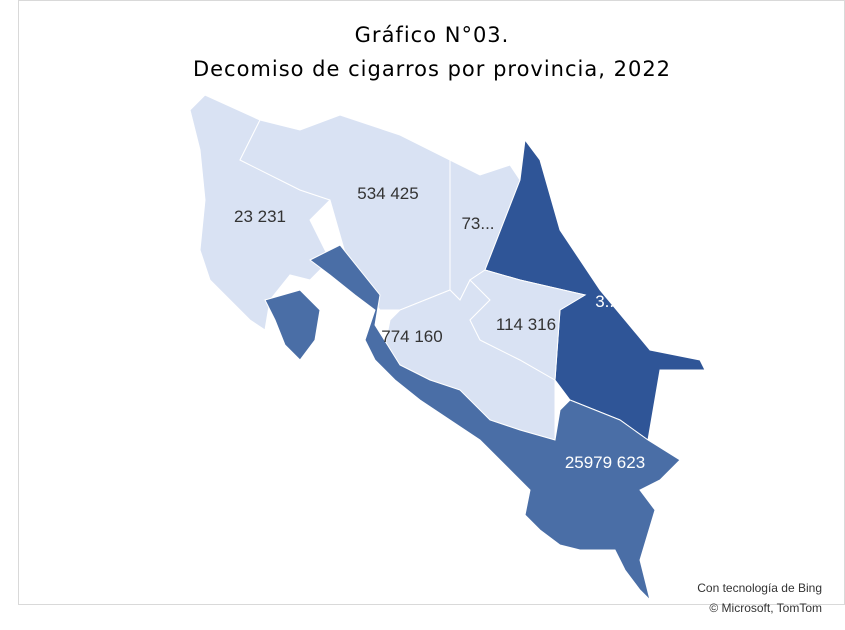 The width and height of the screenshot is (845, 630). What do you see at coordinates (432, 69) in the screenshot?
I see `chart-subtitle: Decomiso de cigarros por provincia, 2022` at bounding box center [432, 69].